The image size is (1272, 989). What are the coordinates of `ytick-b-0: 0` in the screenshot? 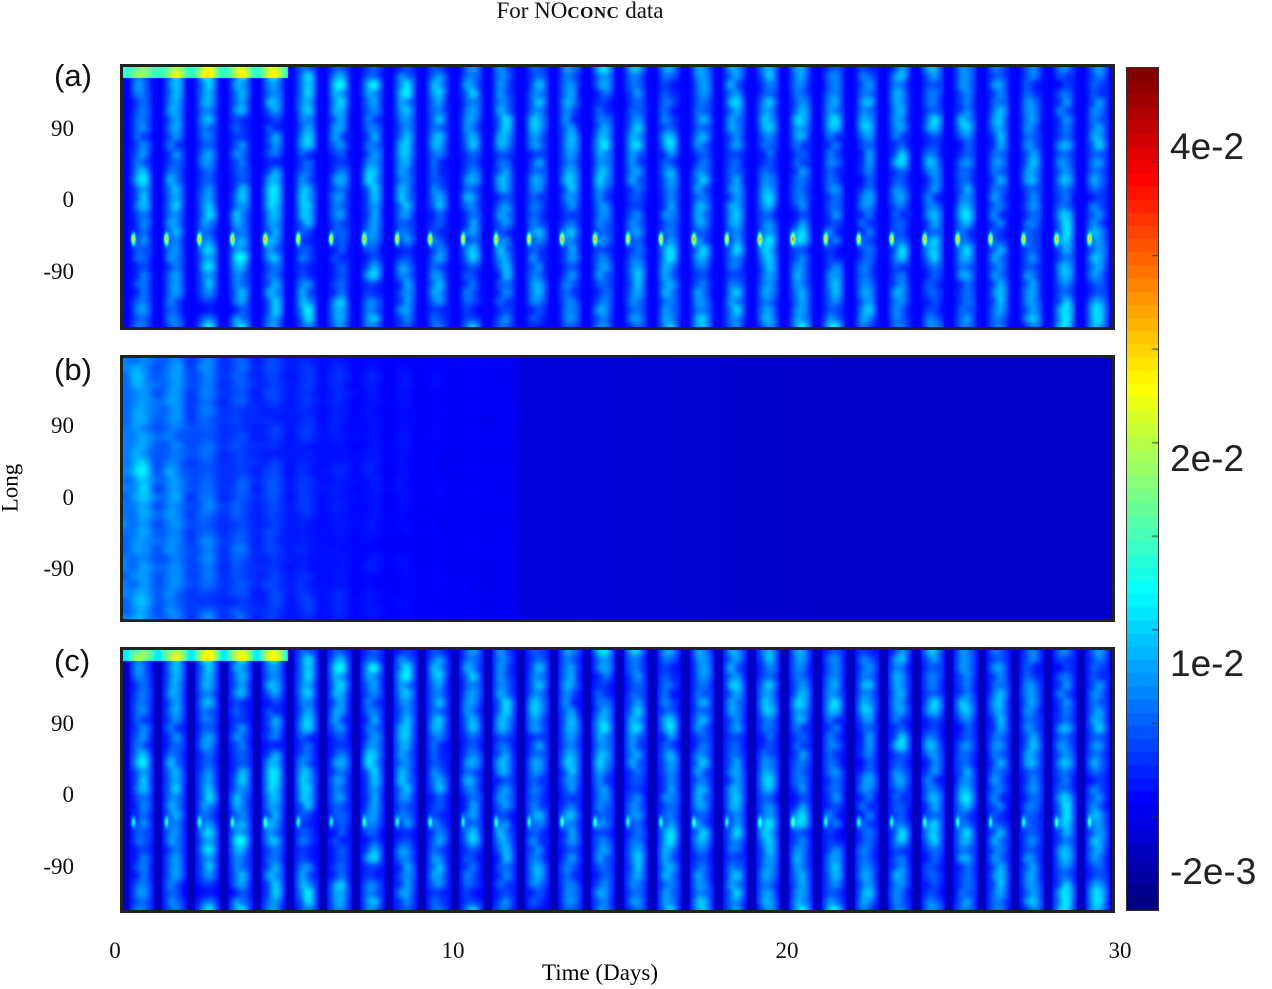 It's located at (68, 497).